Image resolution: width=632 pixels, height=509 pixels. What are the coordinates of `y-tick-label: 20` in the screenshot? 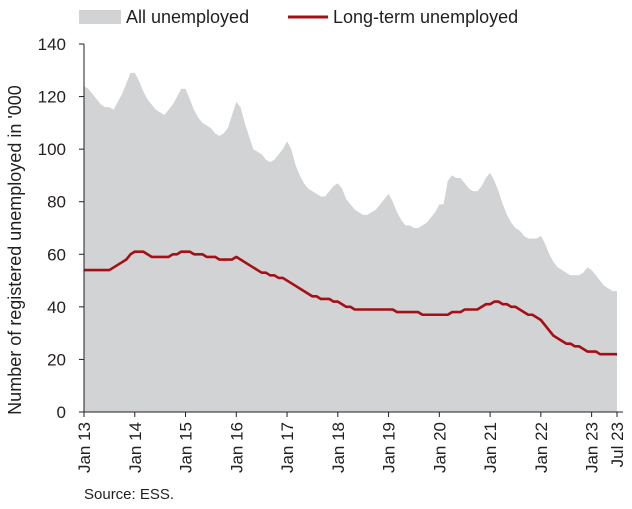 It's located at (56, 359).